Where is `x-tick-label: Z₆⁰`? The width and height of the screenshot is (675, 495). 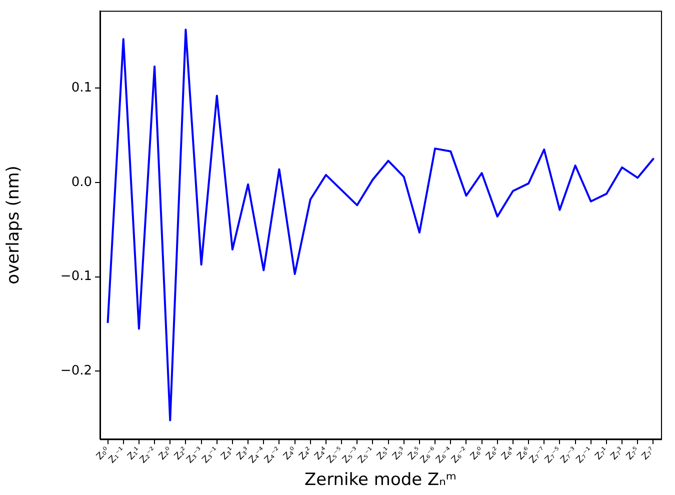 x-tick-label: Z₆⁰ is located at coordinates (477, 453).